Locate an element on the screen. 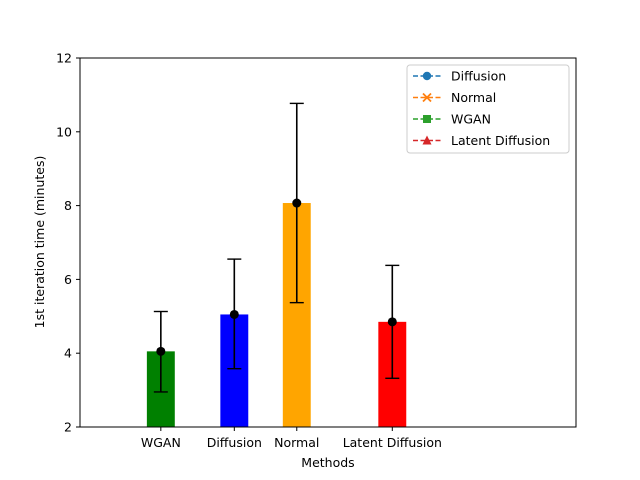  legend-label-diffusion: Diffusion is located at coordinates (478, 76).